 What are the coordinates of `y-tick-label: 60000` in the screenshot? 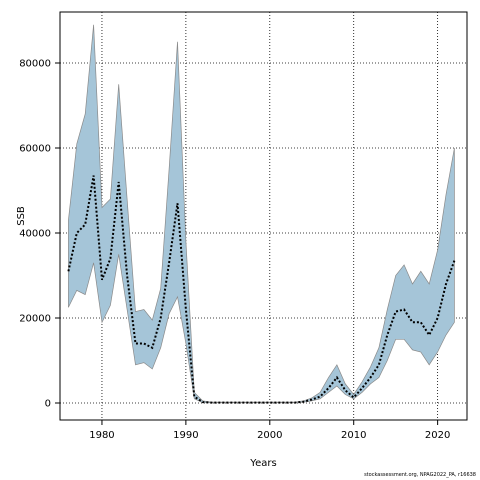 It's located at (35, 149).